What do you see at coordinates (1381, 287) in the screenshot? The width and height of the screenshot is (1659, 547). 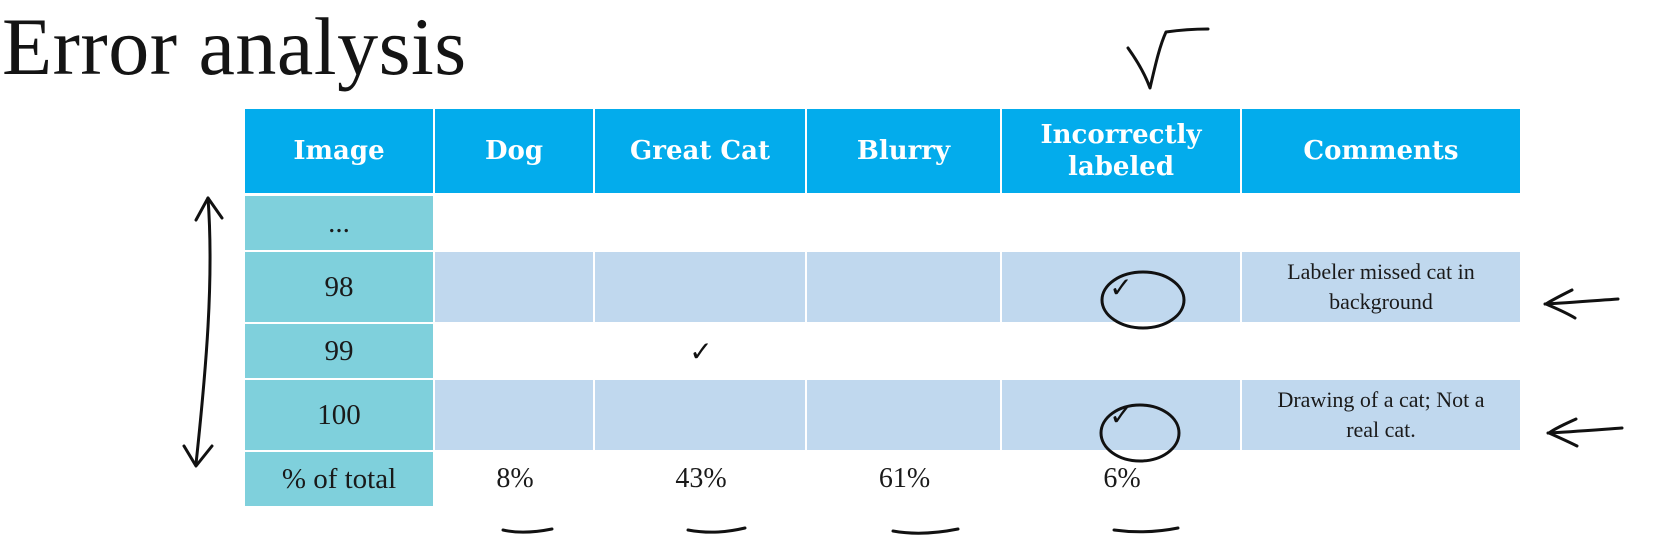 I see `comments-cell: Labeler missed cat in background` at bounding box center [1381, 287].